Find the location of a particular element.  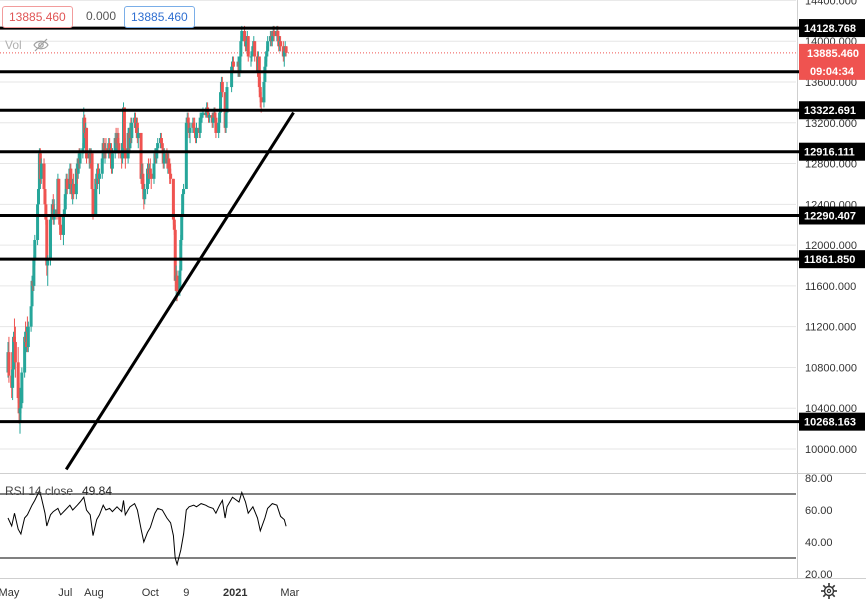

time-axis-tick-label: May is located at coordinates (10, 593).